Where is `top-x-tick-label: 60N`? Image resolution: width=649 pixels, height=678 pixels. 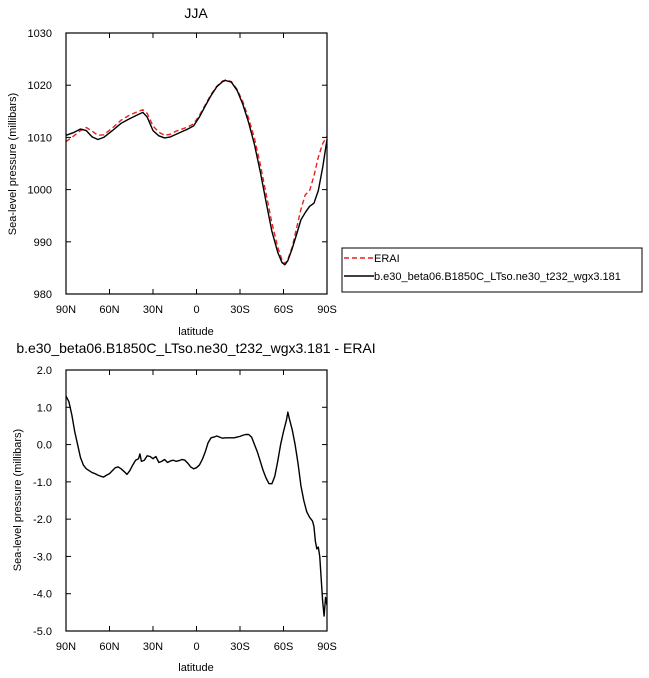
top-x-tick-label: 60N is located at coordinates (109, 310).